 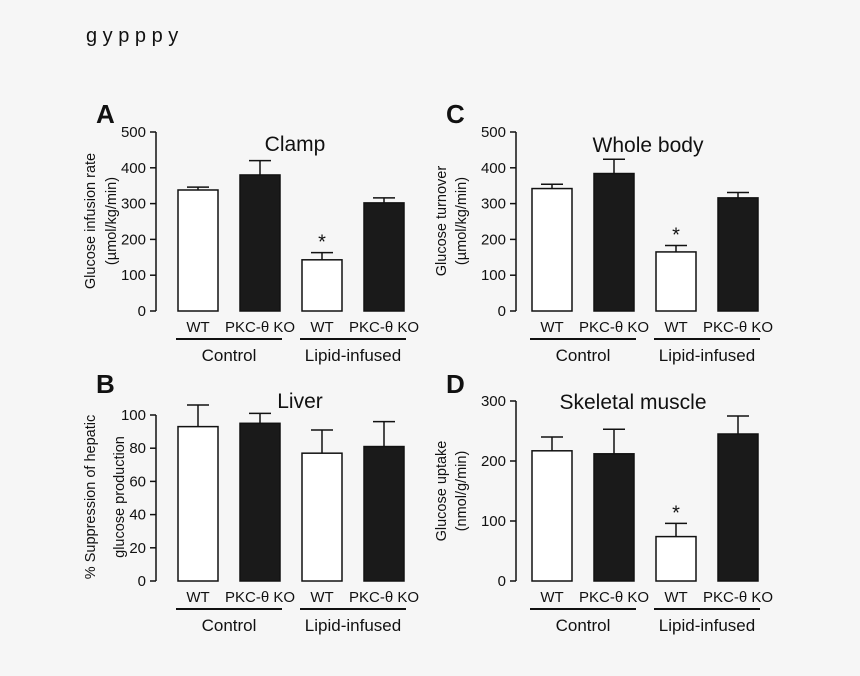 What do you see at coordinates (455, 114) in the screenshot?
I see `panel-letter: C` at bounding box center [455, 114].